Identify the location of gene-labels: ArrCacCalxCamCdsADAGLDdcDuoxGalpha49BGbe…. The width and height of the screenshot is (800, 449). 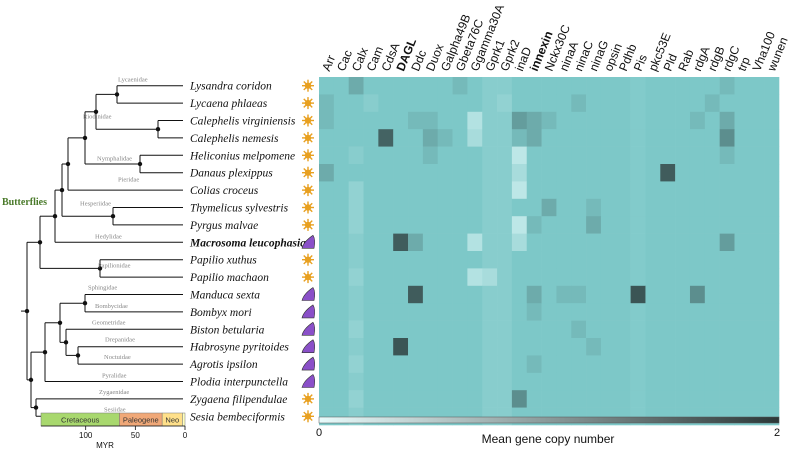
(554, 38).